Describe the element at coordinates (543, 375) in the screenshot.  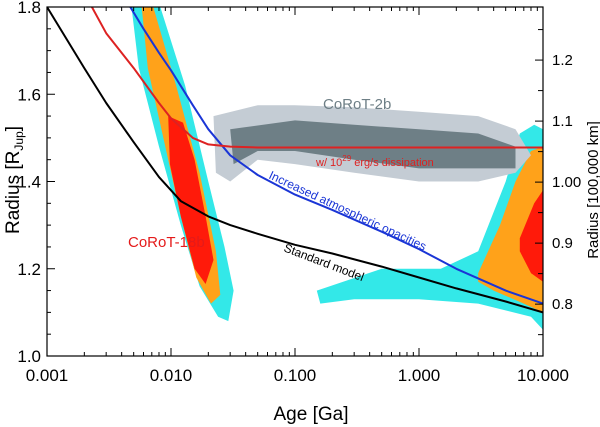
I see `x-tick-label: 10.000` at that location.